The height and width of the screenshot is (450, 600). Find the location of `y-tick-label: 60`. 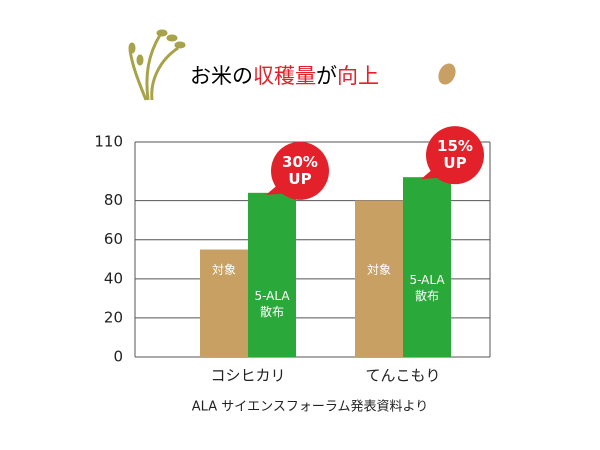

y-tick-label: 60 is located at coordinates (113, 239).